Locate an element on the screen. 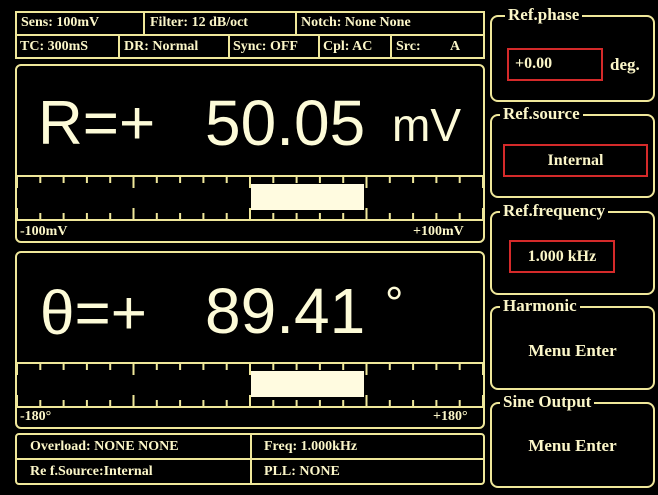 This screenshot has height=495, width=658. source-field: Internal is located at coordinates (575, 160).